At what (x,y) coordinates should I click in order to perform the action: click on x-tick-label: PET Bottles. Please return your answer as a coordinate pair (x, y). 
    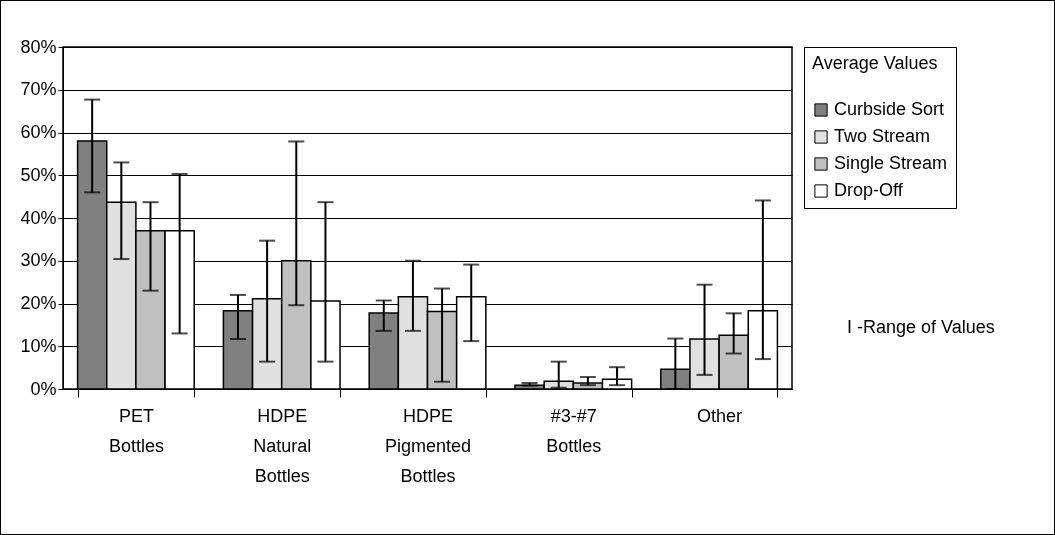
    Looking at the image, I should click on (136, 430).